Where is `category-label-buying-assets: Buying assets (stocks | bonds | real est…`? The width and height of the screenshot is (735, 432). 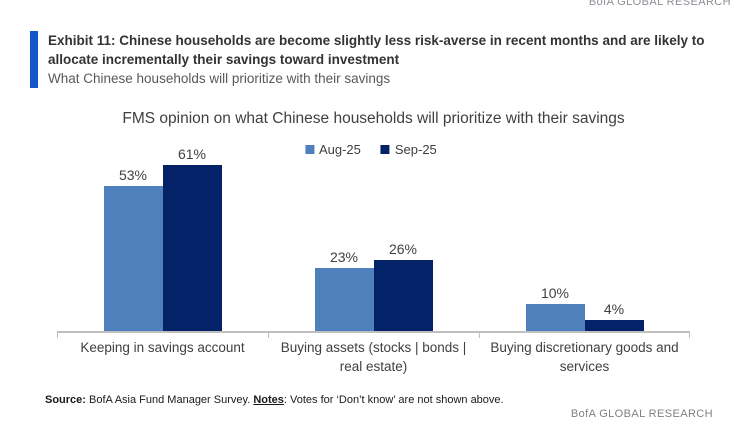
category-label-buying-assets: Buying assets (stocks | bonds | real est… is located at coordinates (373, 357).